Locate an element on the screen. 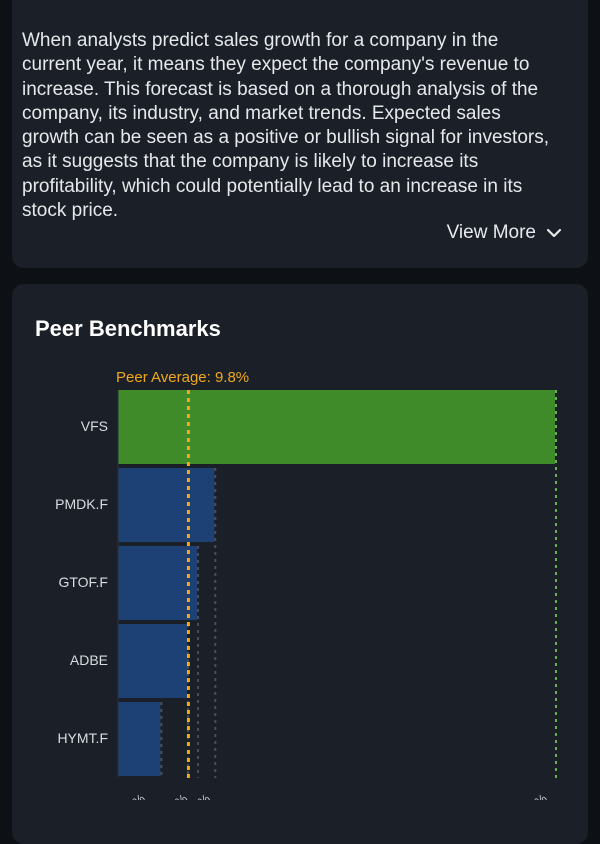 The height and width of the screenshot is (844, 600). bar-label: PMDK.F is located at coordinates (81, 504).